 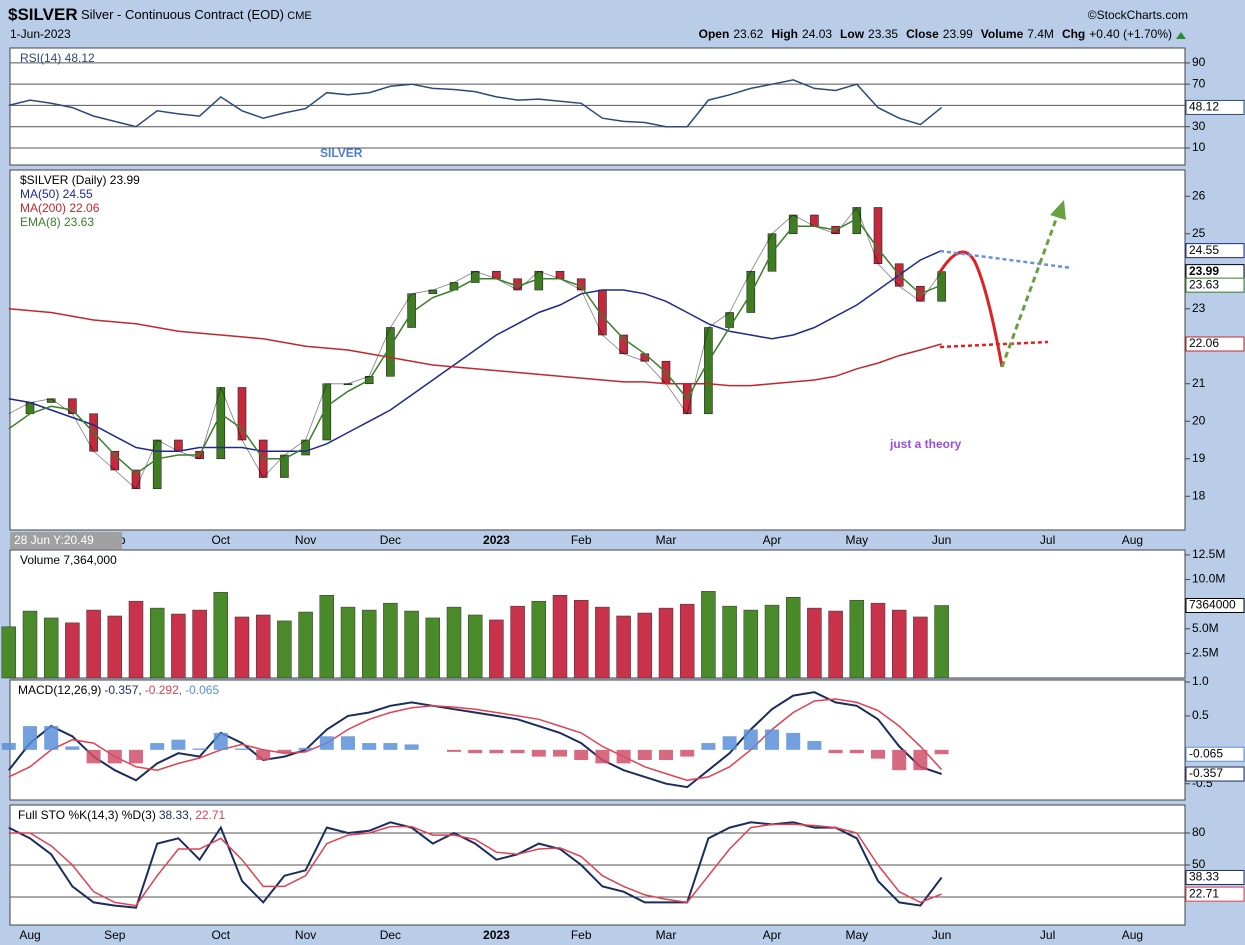 I want to click on x-tick-label: Jun, so click(x=941, y=935).